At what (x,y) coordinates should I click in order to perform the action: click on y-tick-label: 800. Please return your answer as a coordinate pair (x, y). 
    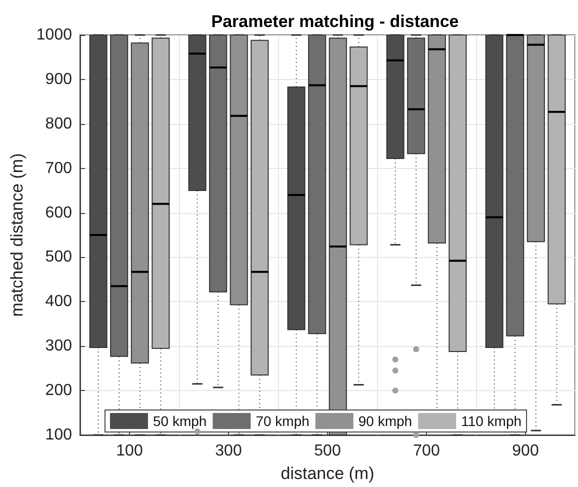
    Looking at the image, I should click on (58, 123).